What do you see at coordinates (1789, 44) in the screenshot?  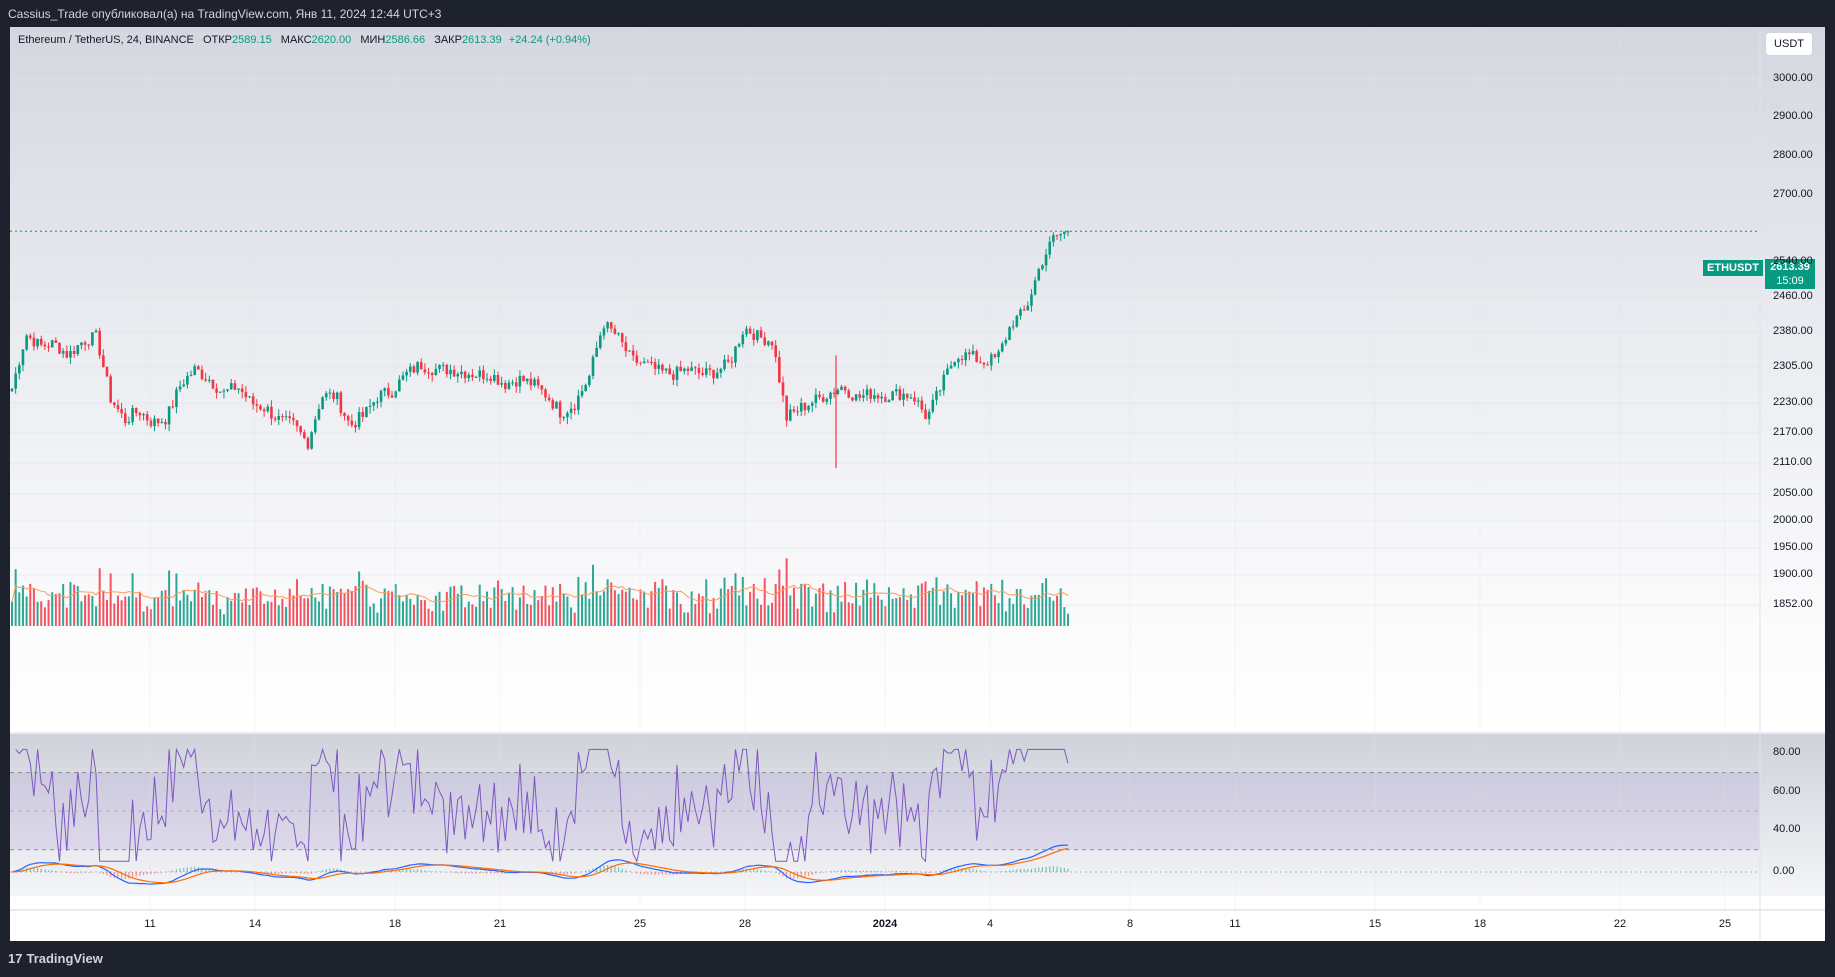 I see `currency-button: USDT` at bounding box center [1789, 44].